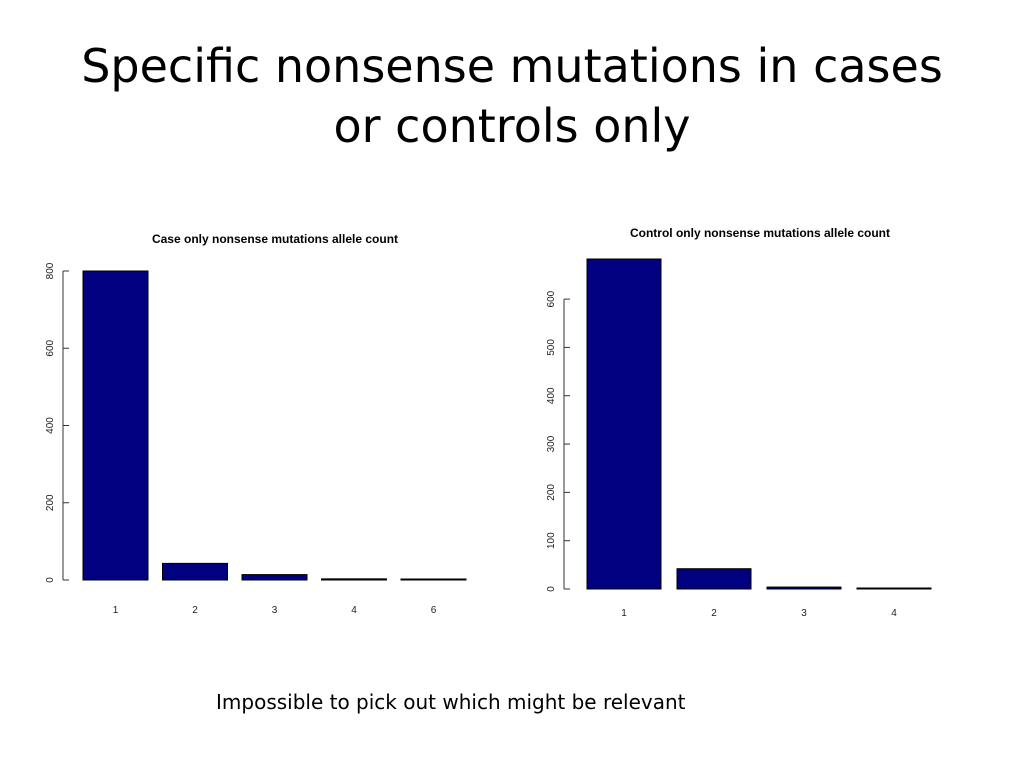  Describe the element at coordinates (551, 443) in the screenshot. I see `y-tick-label: 300` at that location.